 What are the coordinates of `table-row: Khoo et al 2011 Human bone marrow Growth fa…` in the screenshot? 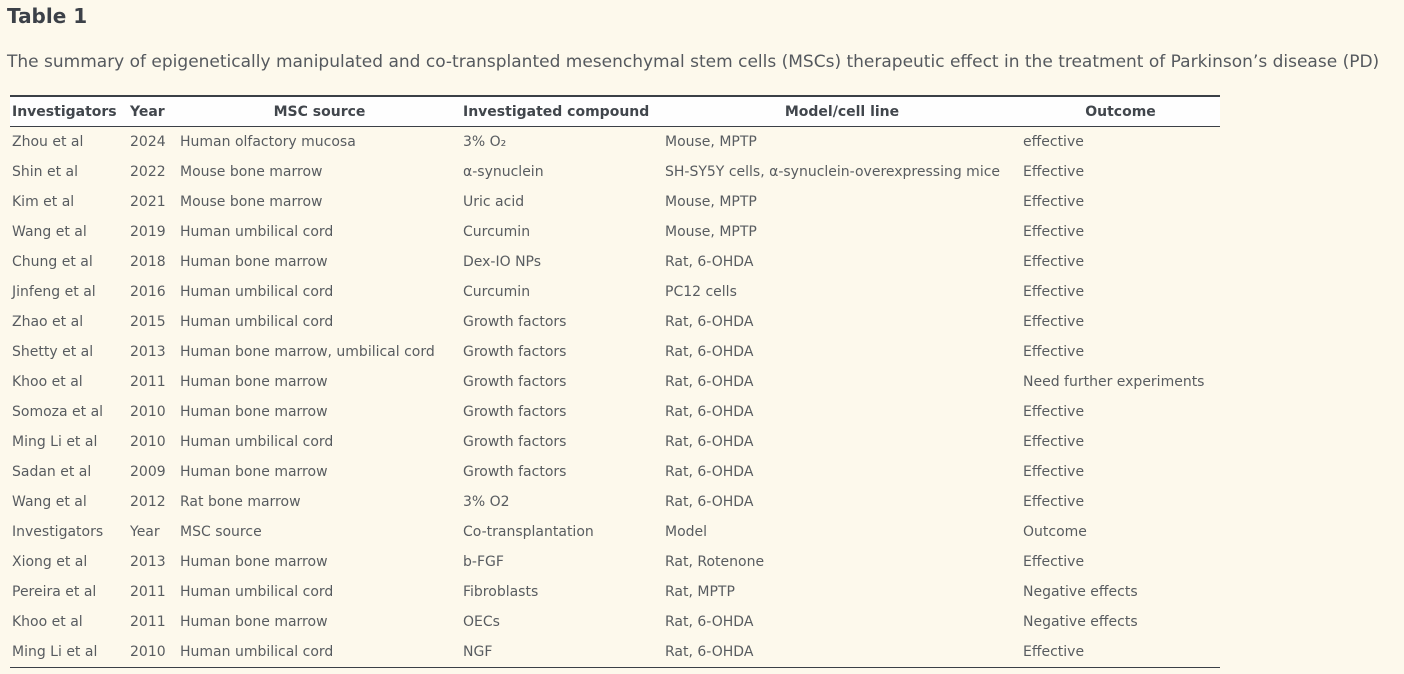 It's located at (615, 382).